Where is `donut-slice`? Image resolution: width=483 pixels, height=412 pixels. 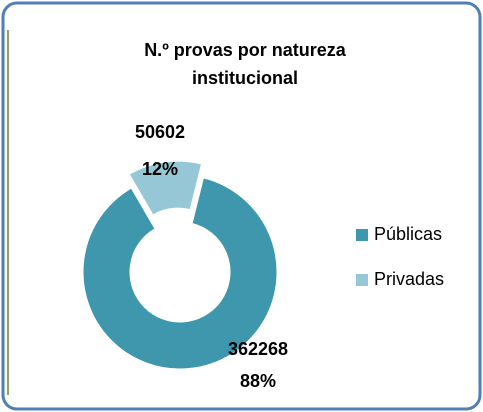
donut-slice is located at coordinates (165, 188).